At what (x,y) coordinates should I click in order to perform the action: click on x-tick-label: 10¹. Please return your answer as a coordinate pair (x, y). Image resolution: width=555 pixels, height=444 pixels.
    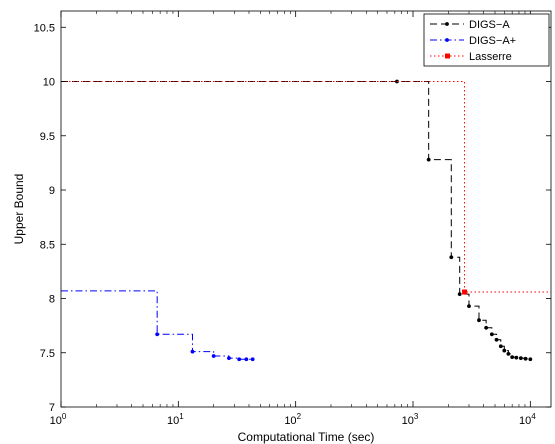
    Looking at the image, I should click on (175, 419).